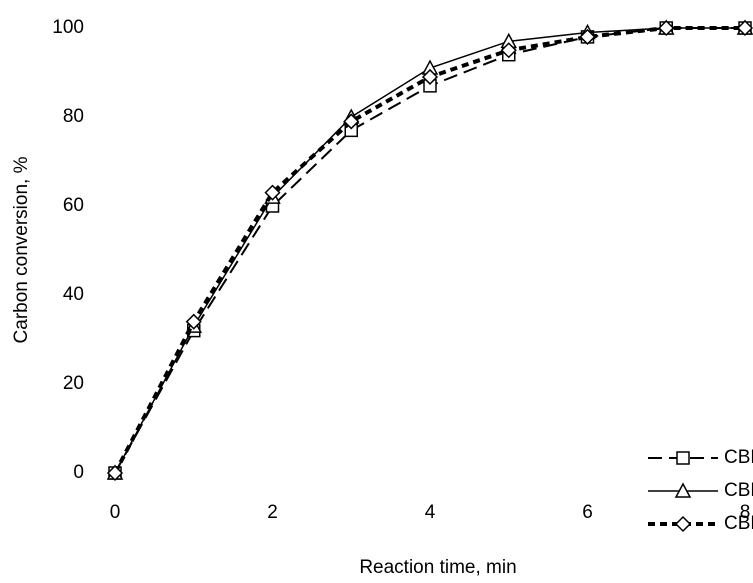 The image size is (753, 583). Describe the element at coordinates (430, 512) in the screenshot. I see `x-tick-label: 4` at that location.